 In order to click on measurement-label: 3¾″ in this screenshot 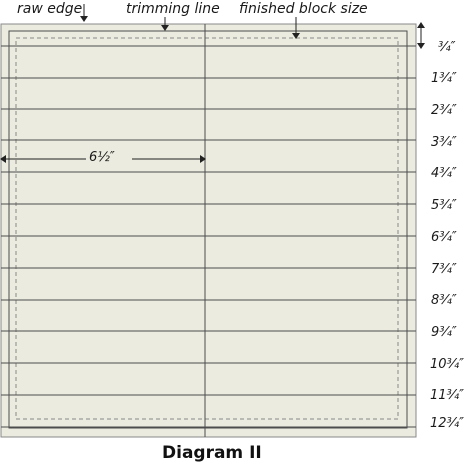, I will do `click(444, 142)`.